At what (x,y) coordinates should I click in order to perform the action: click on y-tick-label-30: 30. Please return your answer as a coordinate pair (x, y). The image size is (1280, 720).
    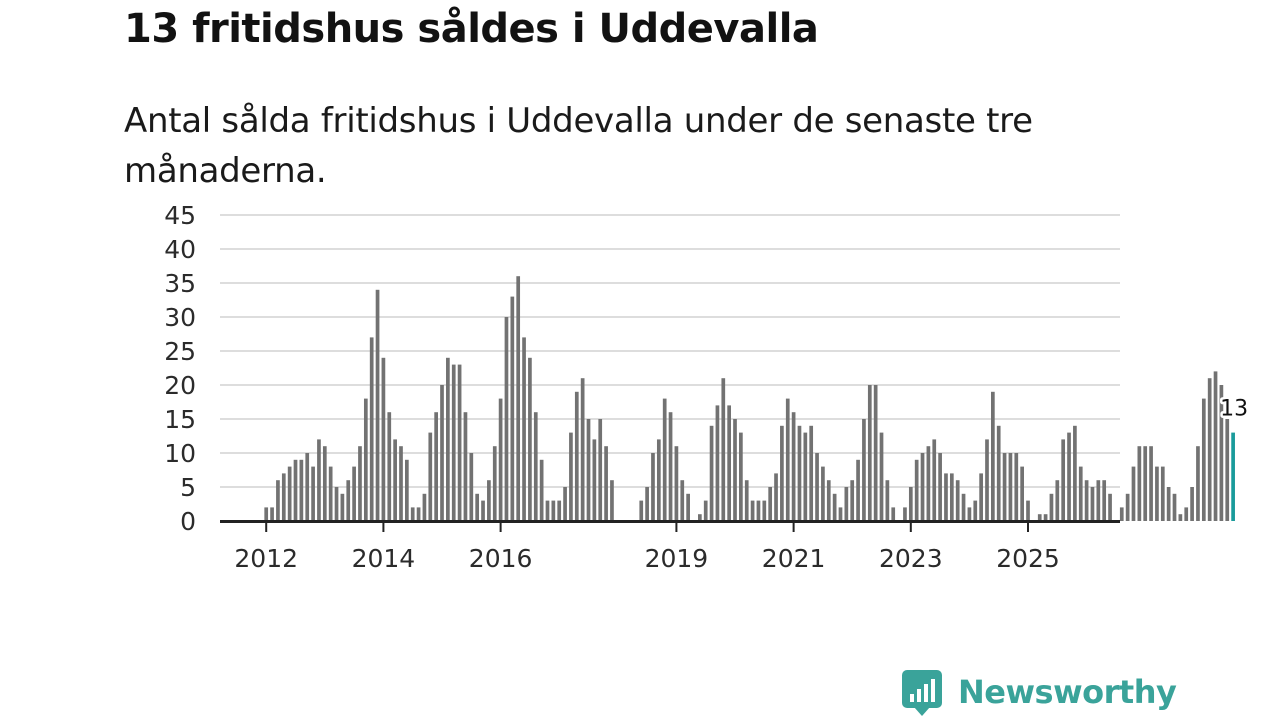
    Looking at the image, I should click on (180, 317).